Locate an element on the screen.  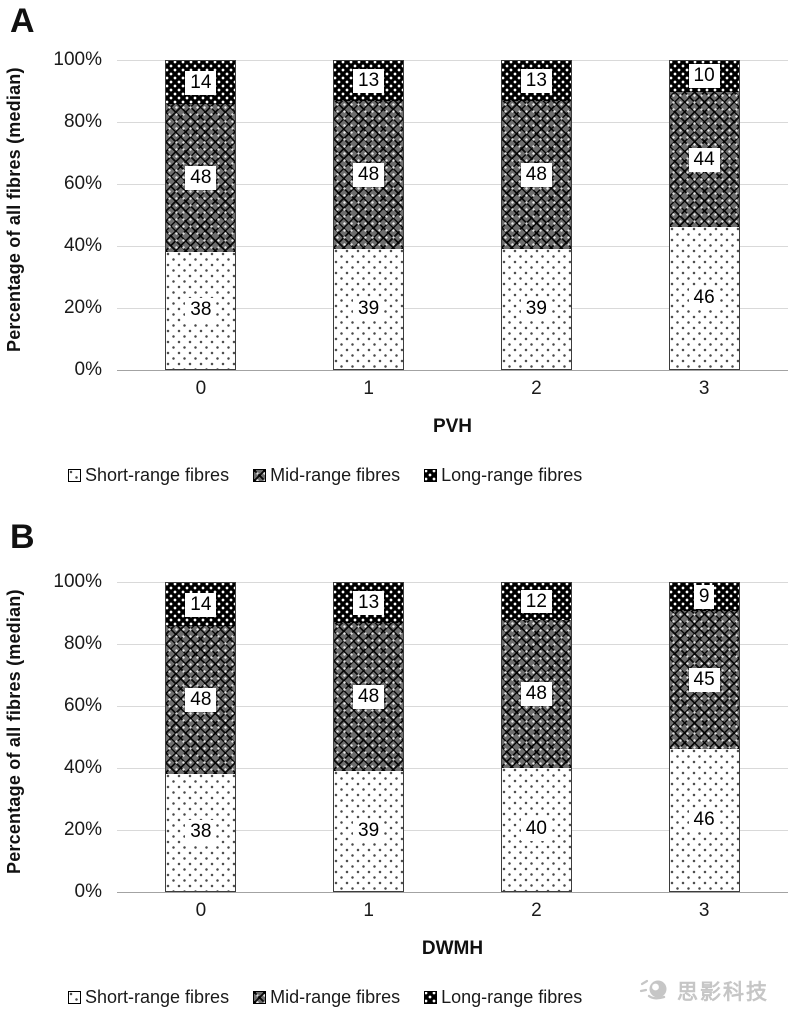
bar-slot: 10 44 46 is located at coordinates (704, 215).